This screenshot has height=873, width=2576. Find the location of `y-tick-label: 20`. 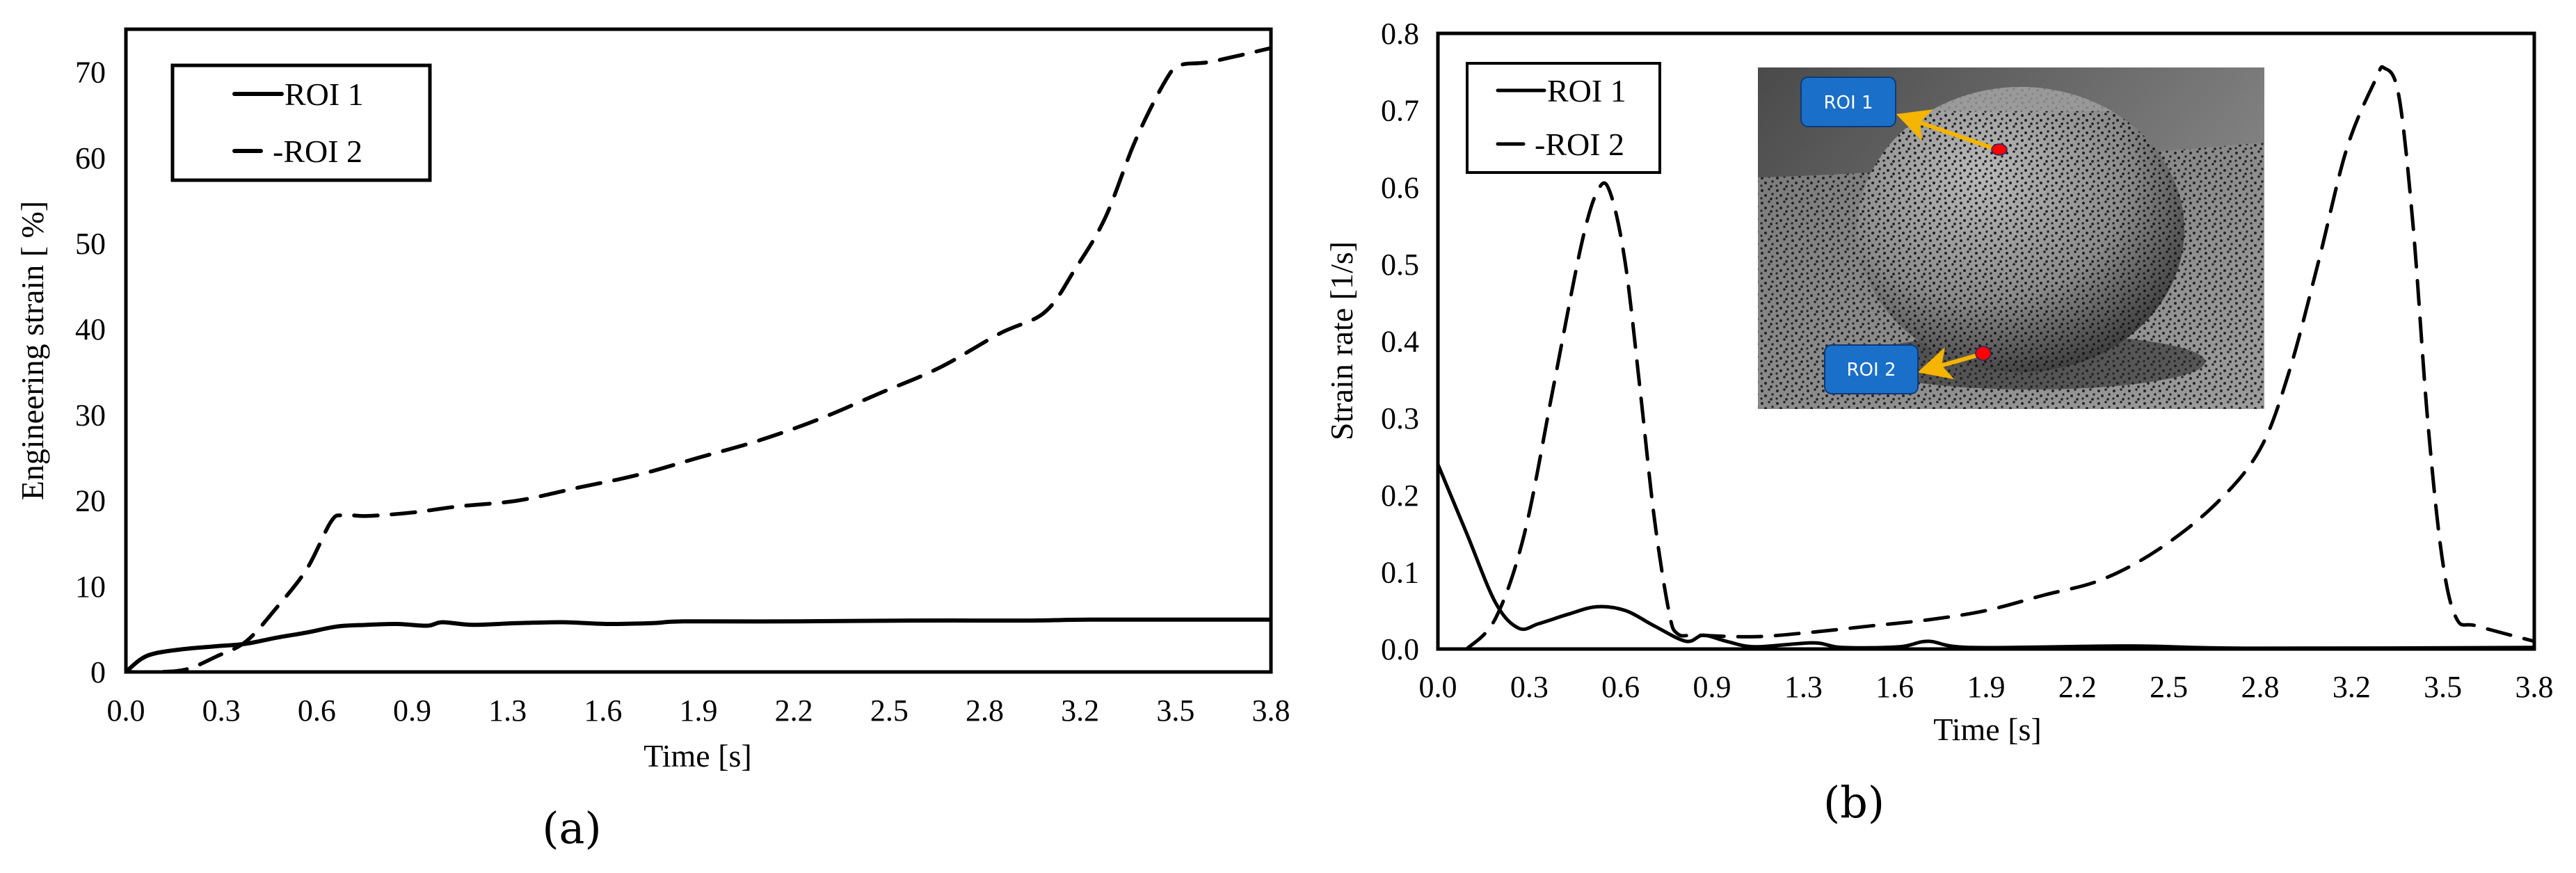

y-tick-label: 20 is located at coordinates (90, 501).